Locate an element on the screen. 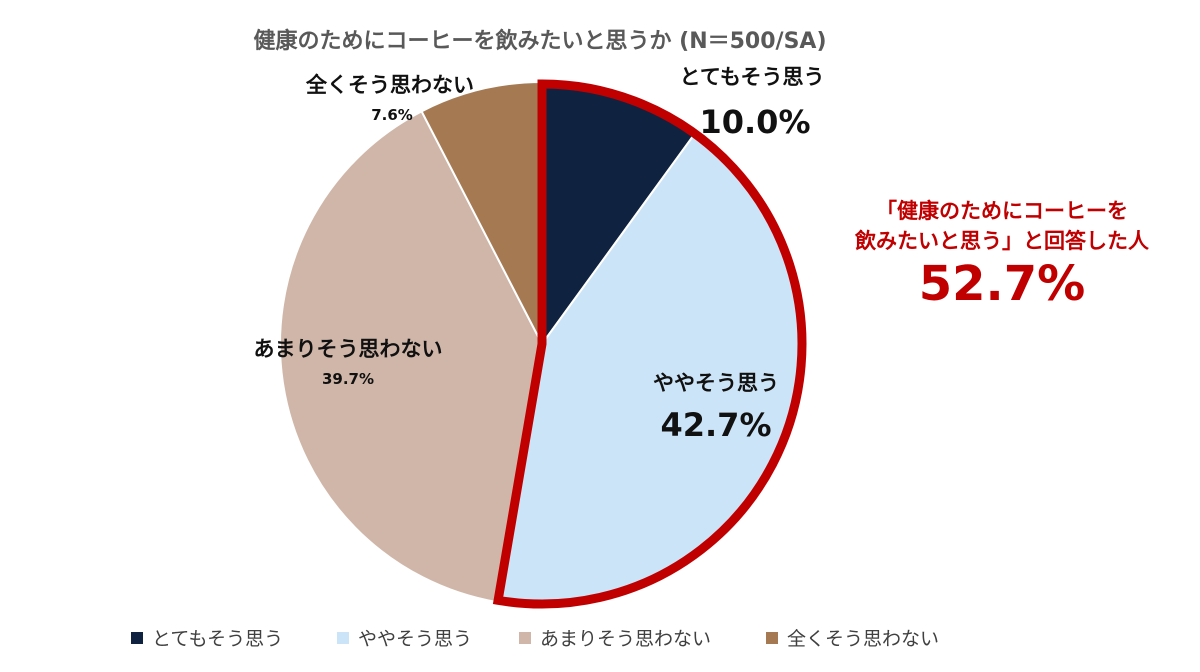  slice-value-totemo: 10.0% is located at coordinates (754, 122).